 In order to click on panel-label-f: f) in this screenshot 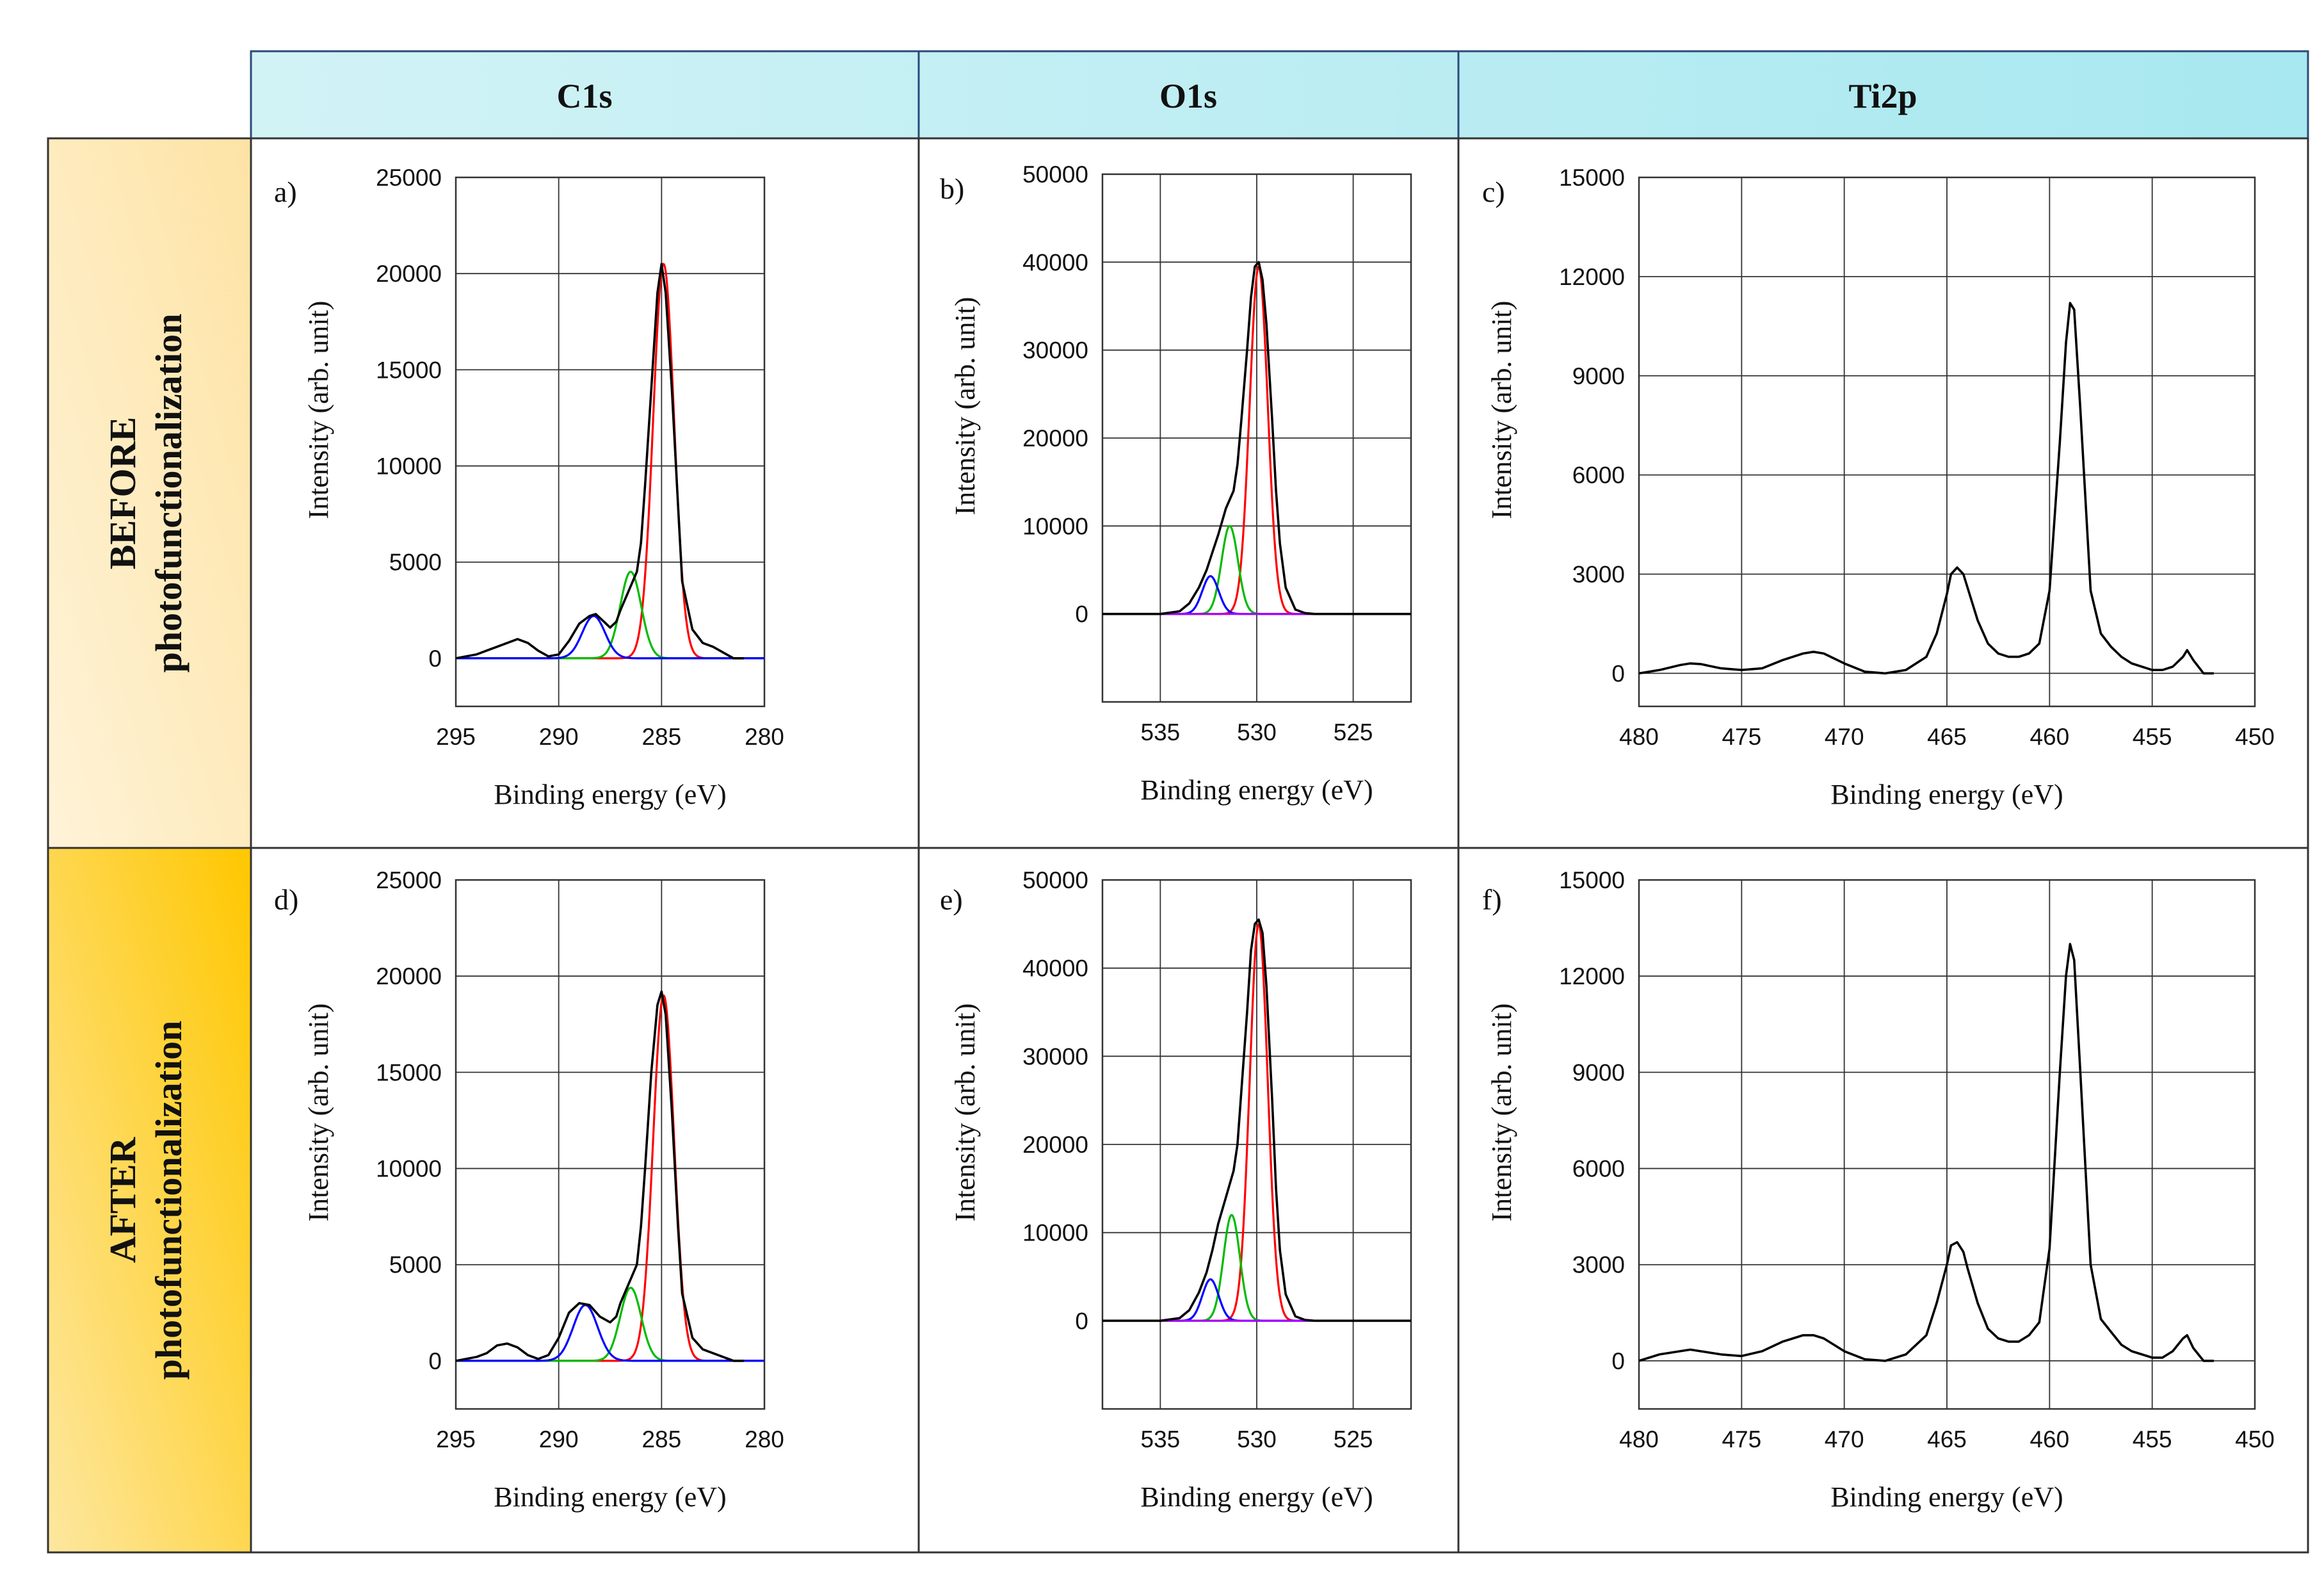, I will do `click(1492, 900)`.